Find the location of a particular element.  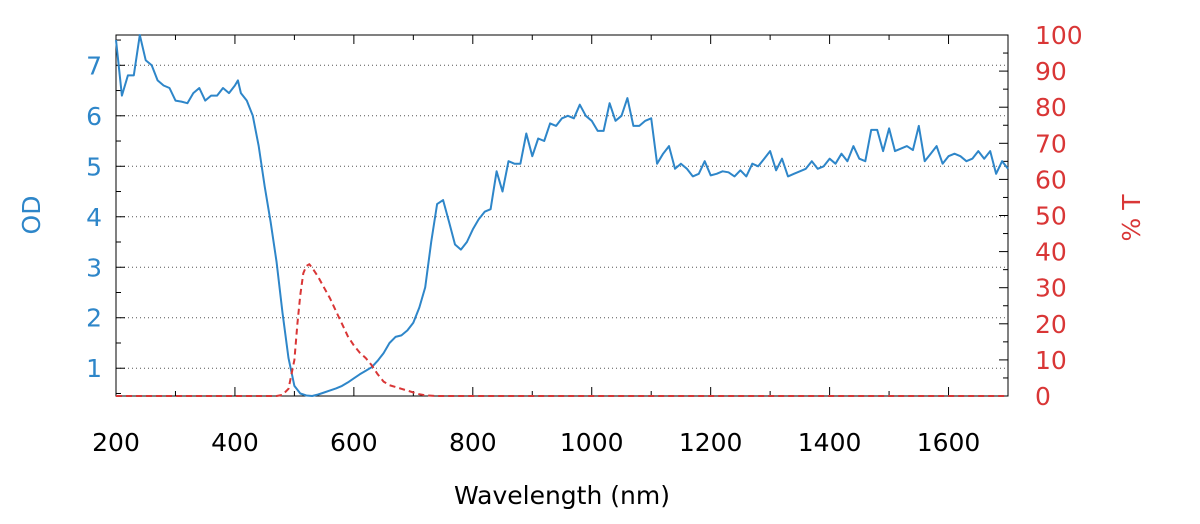

x-tick-label: 400 is located at coordinates (235, 442).